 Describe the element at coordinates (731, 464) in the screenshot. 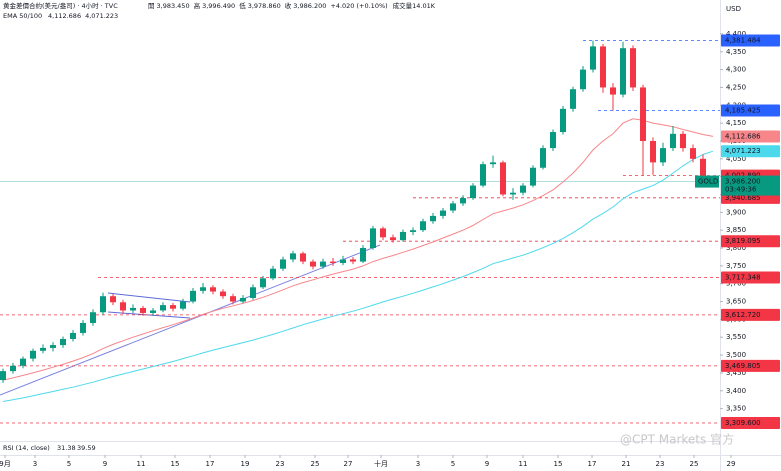

I see `x-tick-label: 29` at that location.